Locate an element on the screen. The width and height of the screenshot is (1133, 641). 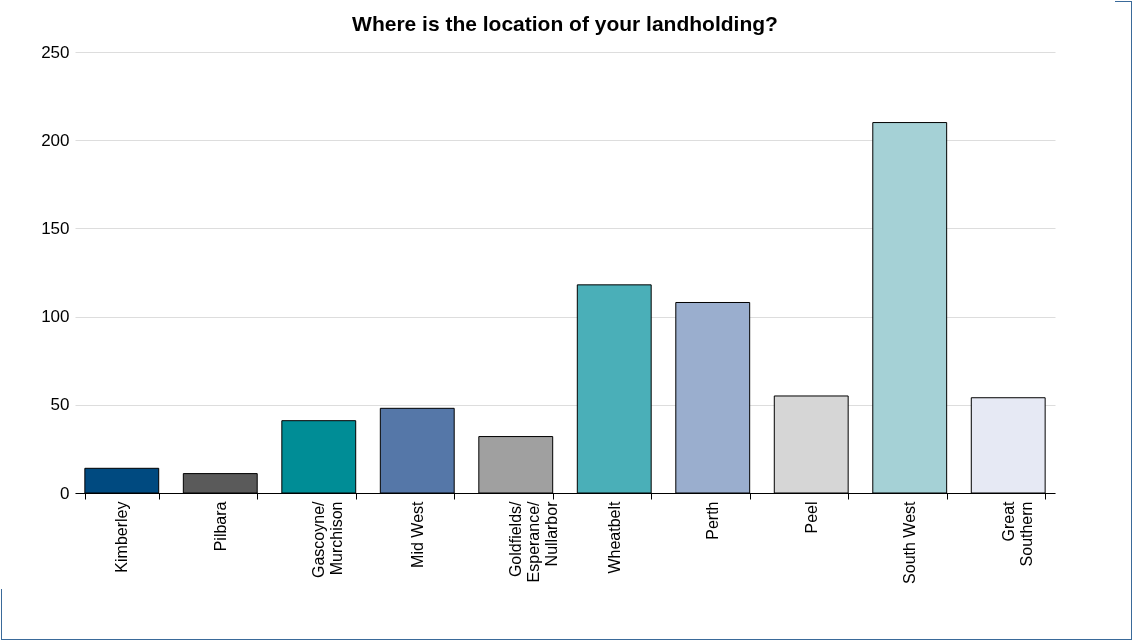
x-tick-label: Pilbara is located at coordinates (220, 526).